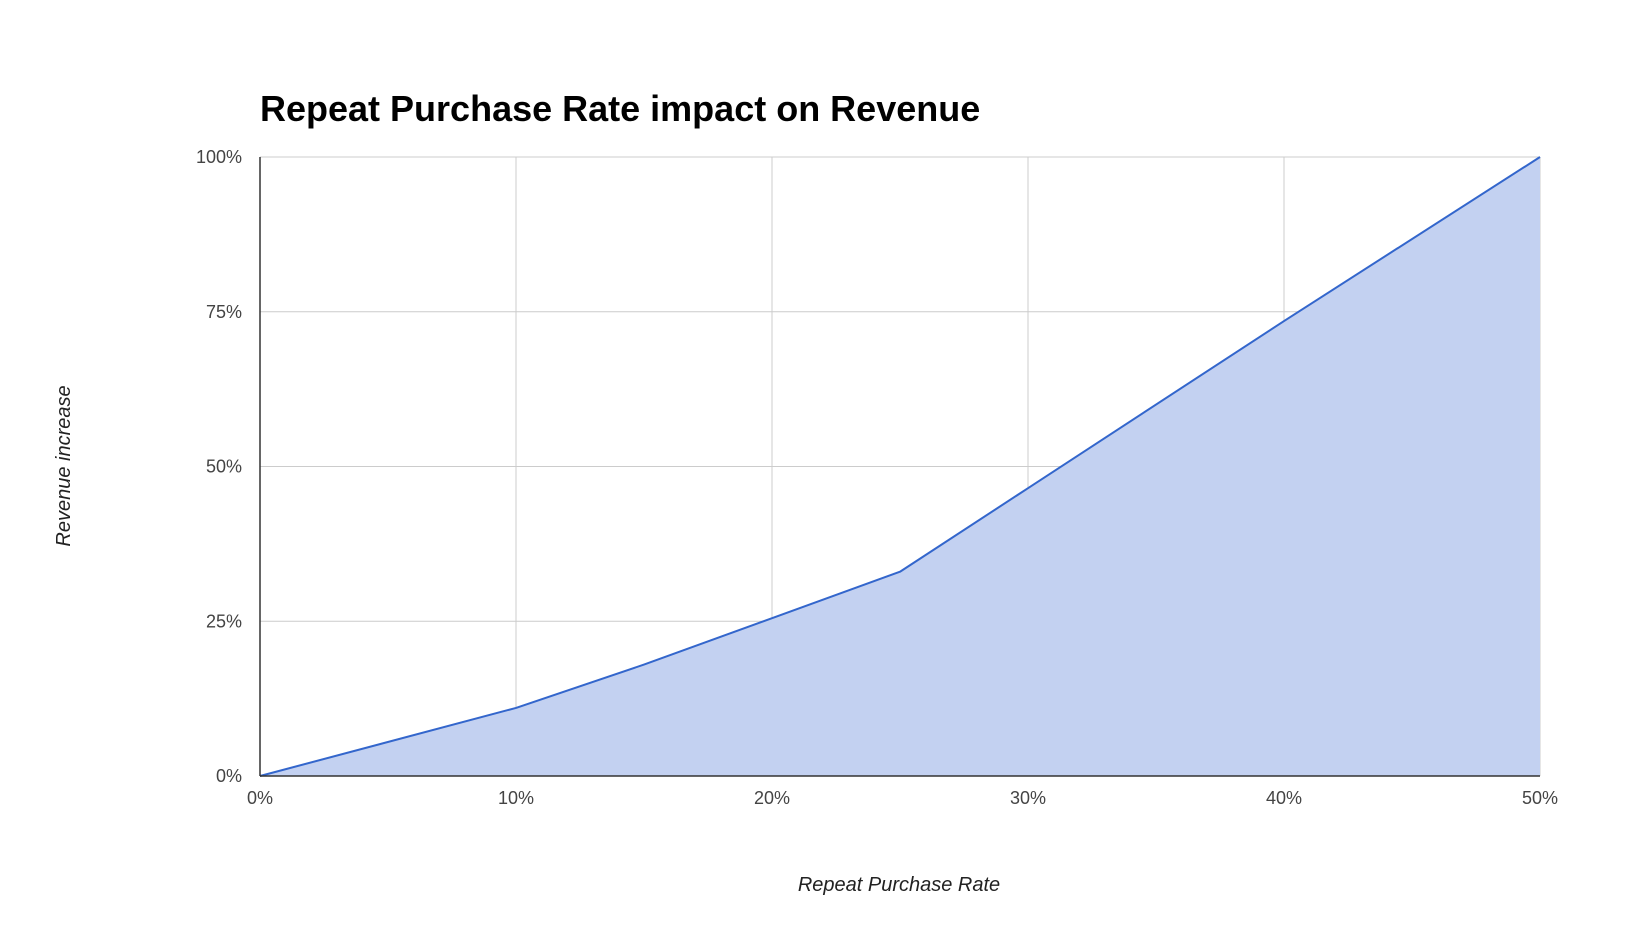 The width and height of the screenshot is (1648, 929). I want to click on x-axis-label: Repeat Purchase Rate, so click(899, 885).